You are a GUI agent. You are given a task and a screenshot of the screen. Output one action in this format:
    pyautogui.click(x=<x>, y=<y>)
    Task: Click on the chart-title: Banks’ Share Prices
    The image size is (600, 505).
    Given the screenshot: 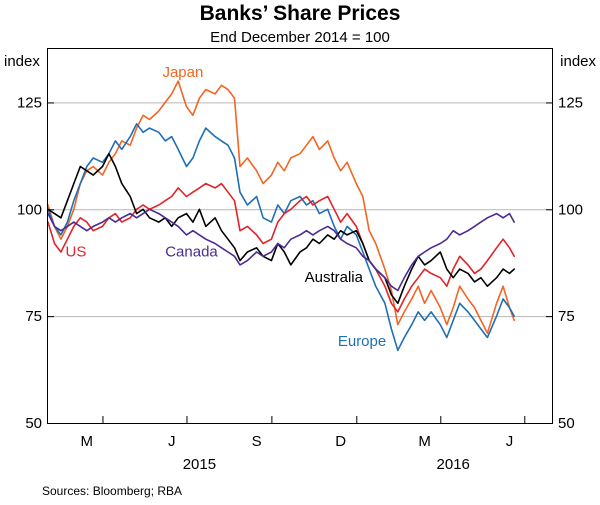 What is the action you would take?
    pyautogui.click(x=300, y=13)
    